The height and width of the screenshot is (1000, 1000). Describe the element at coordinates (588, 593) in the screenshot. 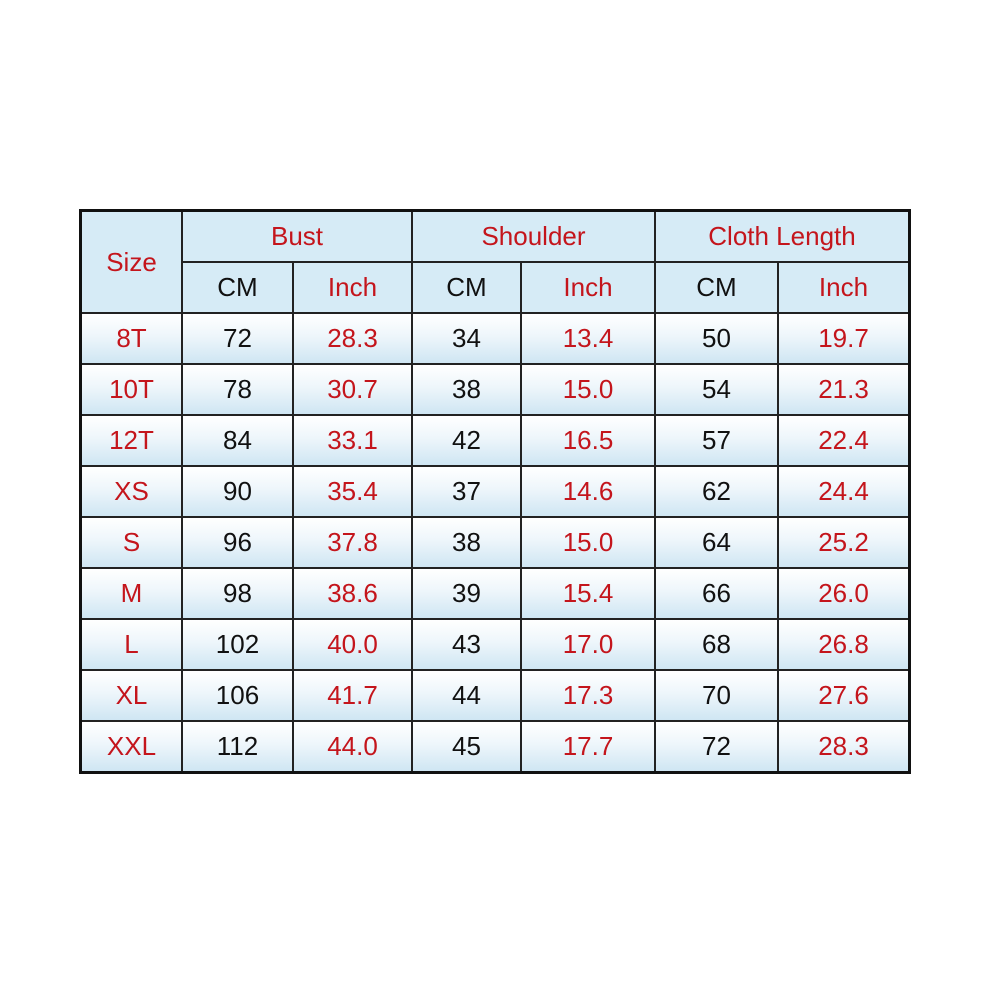

I see `value-cell: 15.4` at that location.